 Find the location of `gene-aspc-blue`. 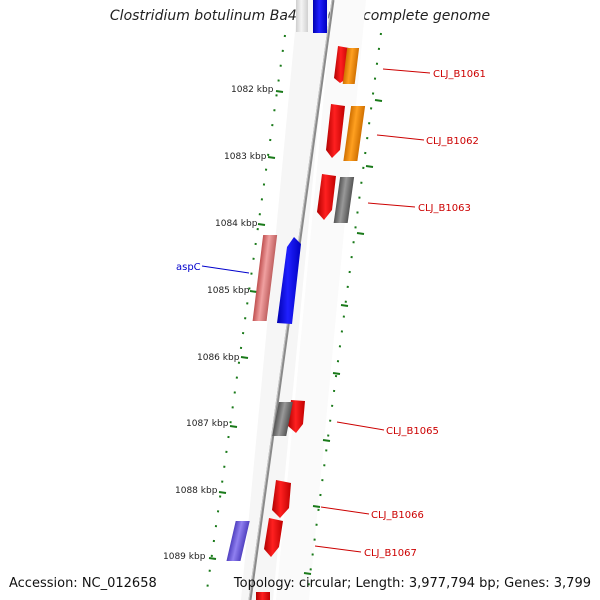

gene-aspc-blue is located at coordinates (289, 280).